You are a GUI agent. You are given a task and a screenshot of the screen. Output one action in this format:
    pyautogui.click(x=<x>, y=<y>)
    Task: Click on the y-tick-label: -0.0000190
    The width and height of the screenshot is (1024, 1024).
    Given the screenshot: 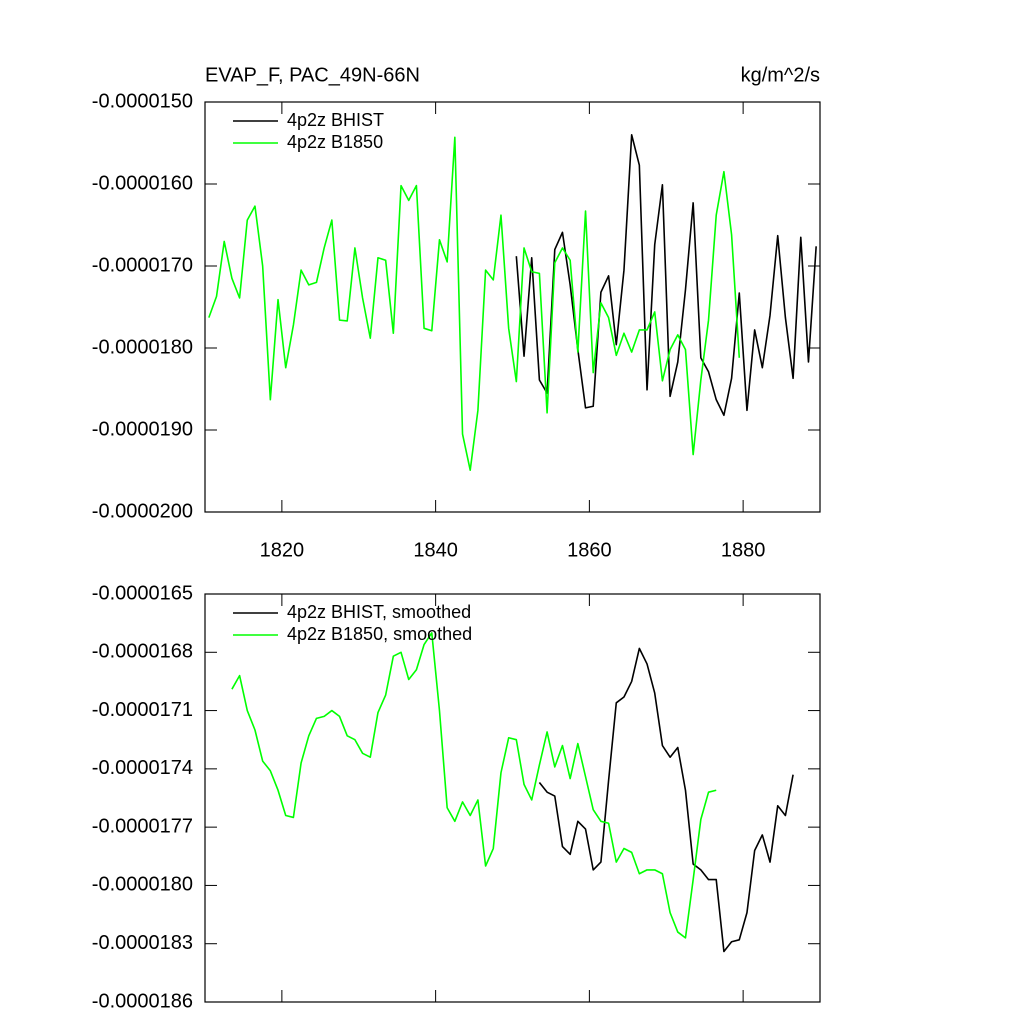 What is the action you would take?
    pyautogui.click(x=142, y=429)
    